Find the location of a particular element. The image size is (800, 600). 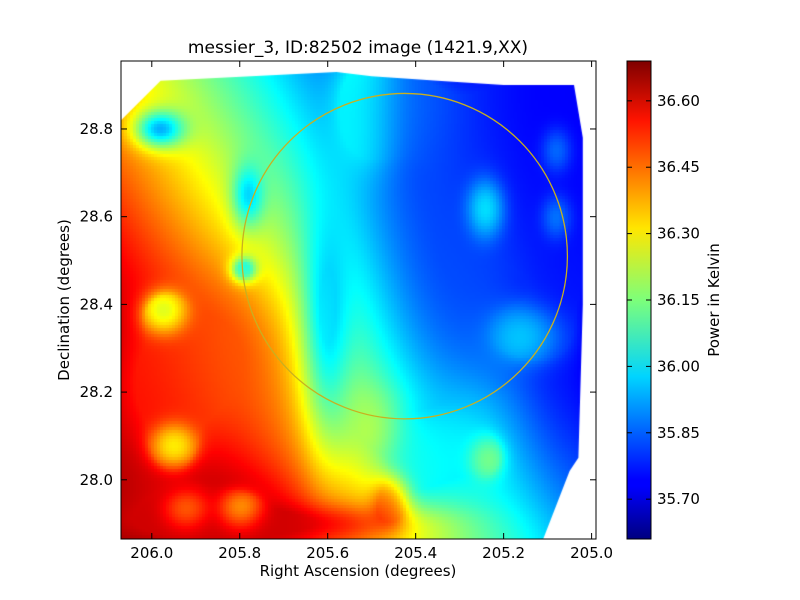

colorbar-tick-label: 36.60 is located at coordinates (678, 101).